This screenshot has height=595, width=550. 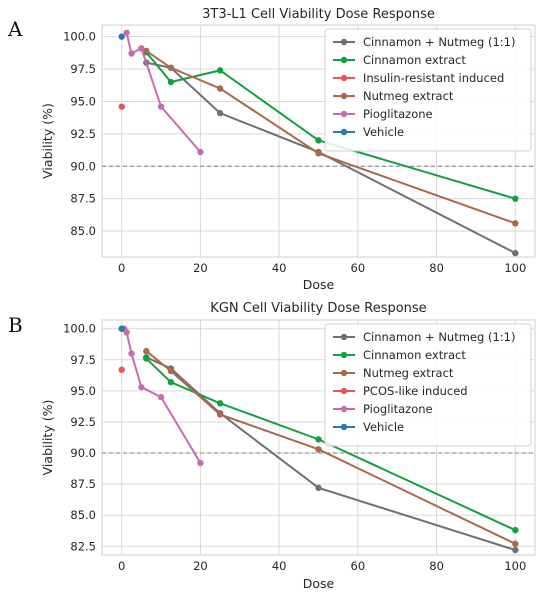 What do you see at coordinates (433, 78) in the screenshot?
I see `legend-label: Insulin-resistant induced` at bounding box center [433, 78].